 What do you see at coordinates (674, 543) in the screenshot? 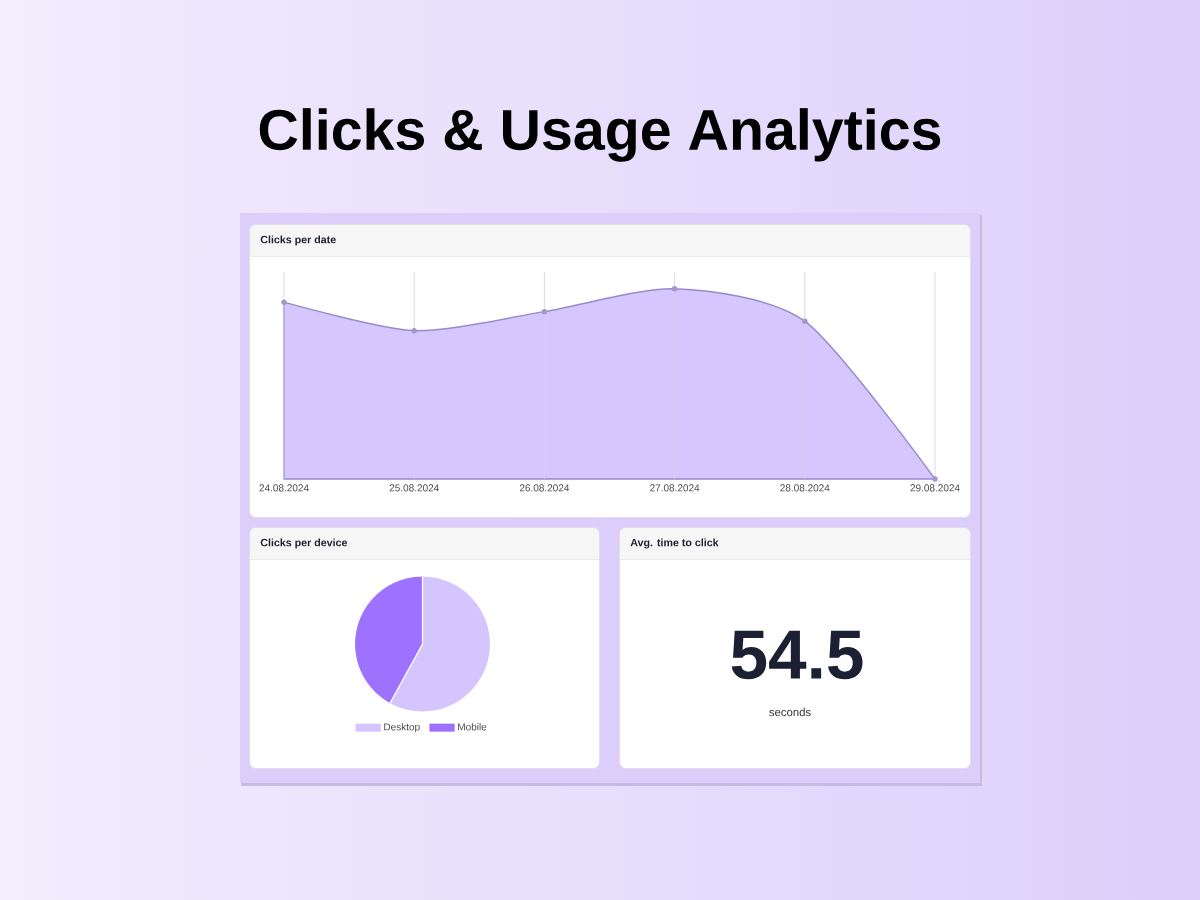
I see `text: Avg. time to click` at bounding box center [674, 543].